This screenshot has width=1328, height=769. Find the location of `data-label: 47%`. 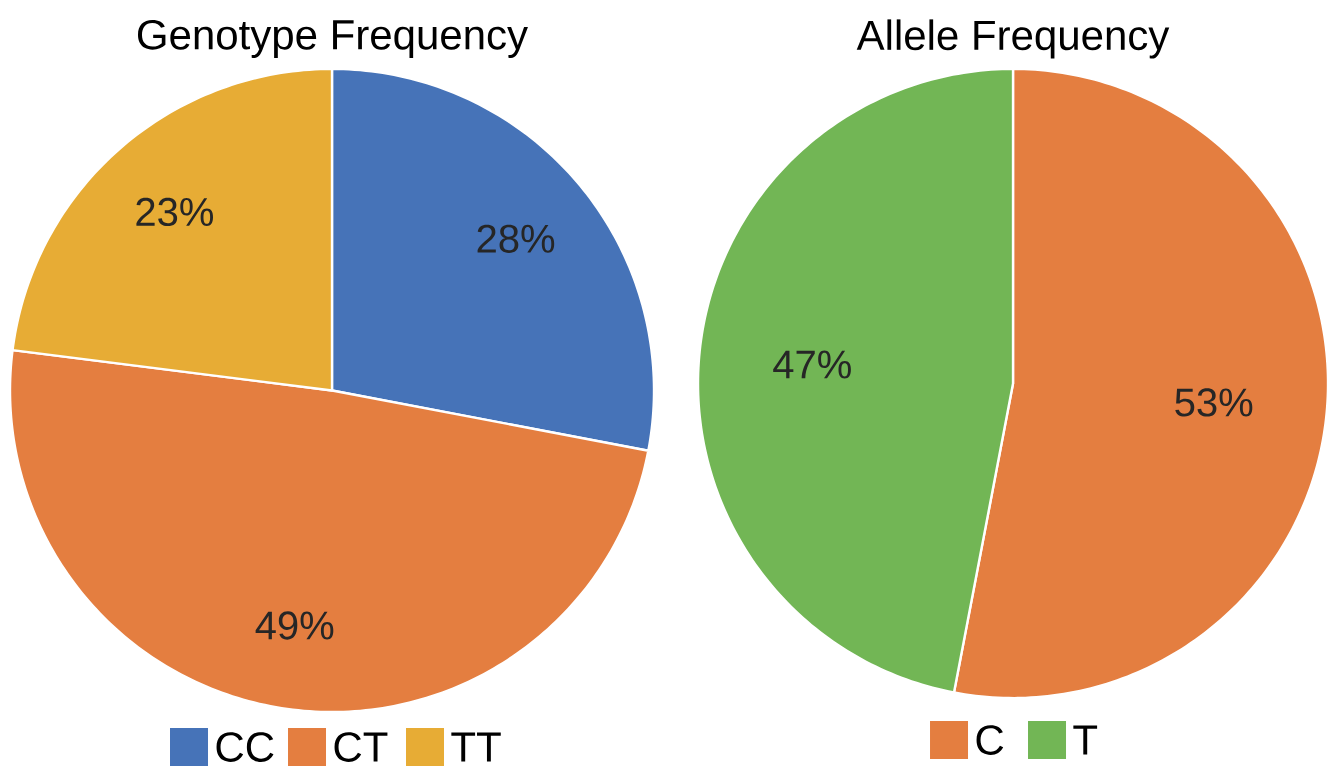

data-label: 47% is located at coordinates (812, 364).